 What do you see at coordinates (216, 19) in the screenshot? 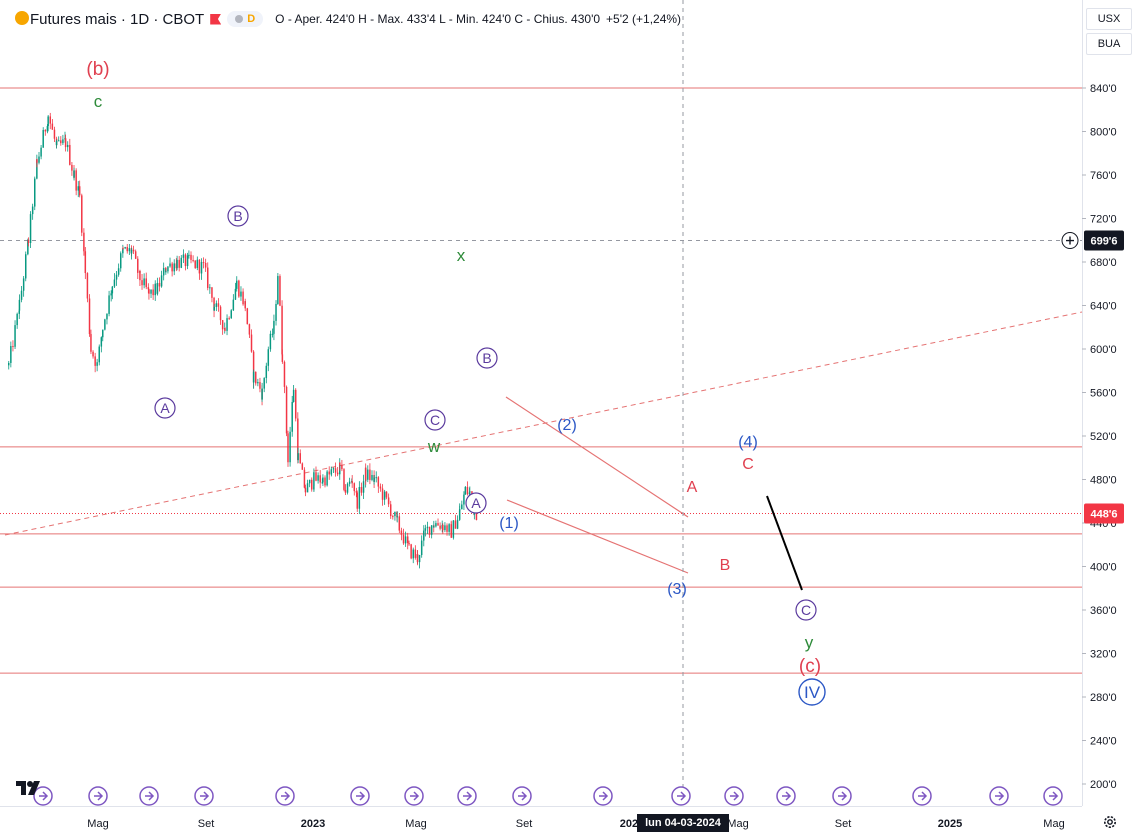
I see `flag-icon` at bounding box center [216, 19].